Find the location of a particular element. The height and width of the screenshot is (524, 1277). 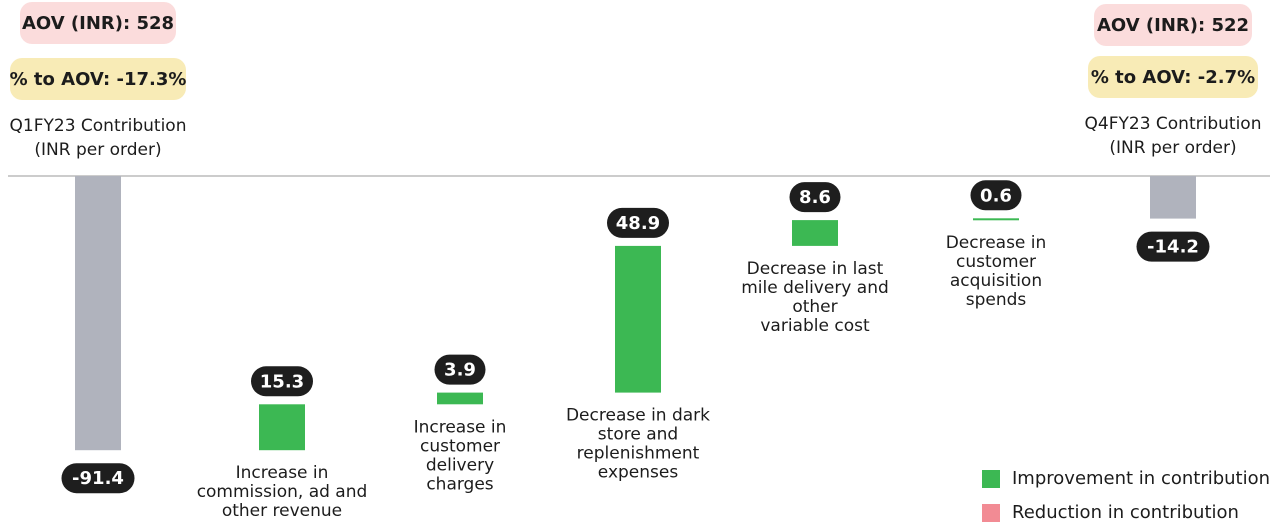

end-aov-badge: AOV (INR): 522 is located at coordinates (1173, 25).